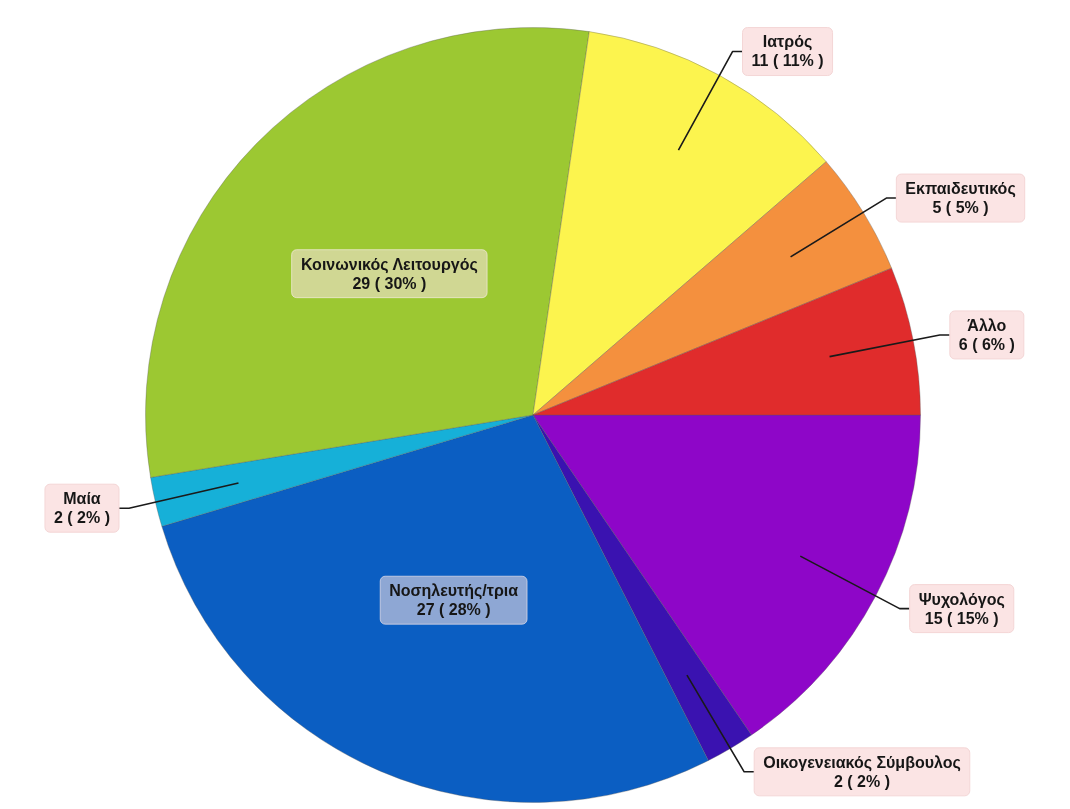  What do you see at coordinates (82, 499) in the screenshot?
I see `slice-label: Μαία` at bounding box center [82, 499].